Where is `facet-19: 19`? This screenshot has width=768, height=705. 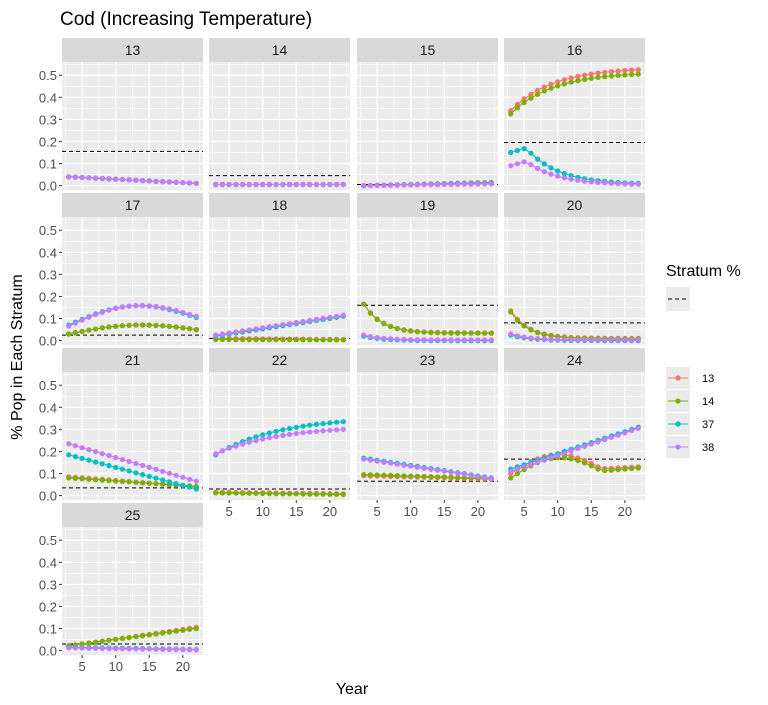
facet-19: 19 is located at coordinates (427, 269).